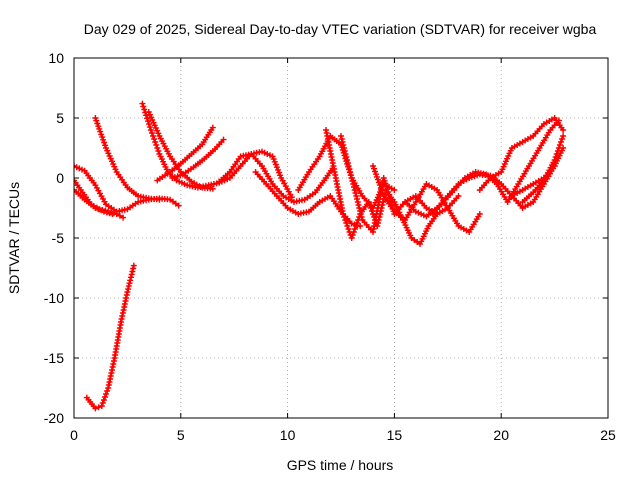  What do you see at coordinates (340, 465) in the screenshot?
I see `x-axis-label: GPS time / hours` at bounding box center [340, 465].